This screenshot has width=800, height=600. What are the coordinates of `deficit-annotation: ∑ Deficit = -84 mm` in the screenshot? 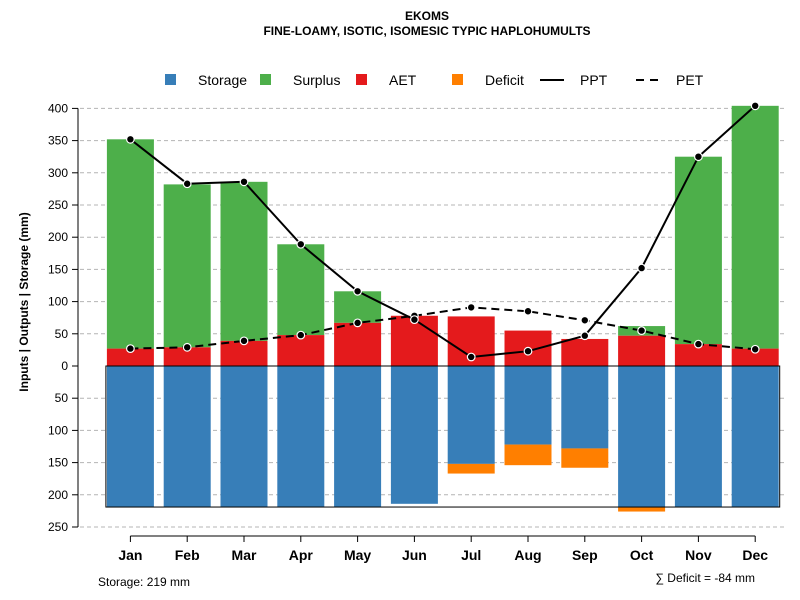 It's located at (705, 578).